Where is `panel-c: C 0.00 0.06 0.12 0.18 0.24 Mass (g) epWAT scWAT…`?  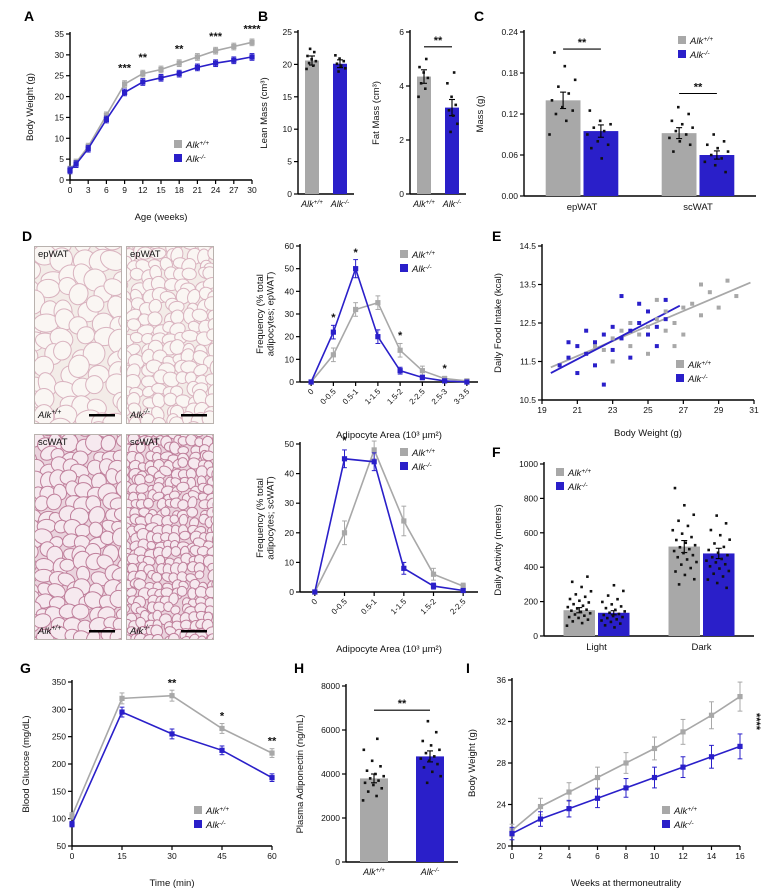
panel-c: C 0.00 0.06 0.12 0.18 0.24 Mass (g) epWAT scWAT… is located at coordinates (620, 118).